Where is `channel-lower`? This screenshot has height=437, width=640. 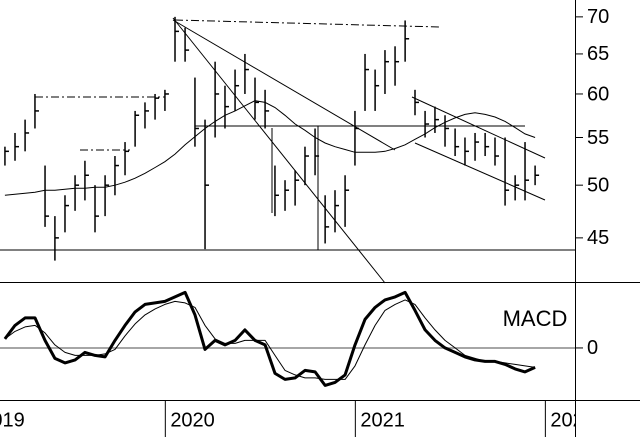 channel-lower is located at coordinates (480, 171).